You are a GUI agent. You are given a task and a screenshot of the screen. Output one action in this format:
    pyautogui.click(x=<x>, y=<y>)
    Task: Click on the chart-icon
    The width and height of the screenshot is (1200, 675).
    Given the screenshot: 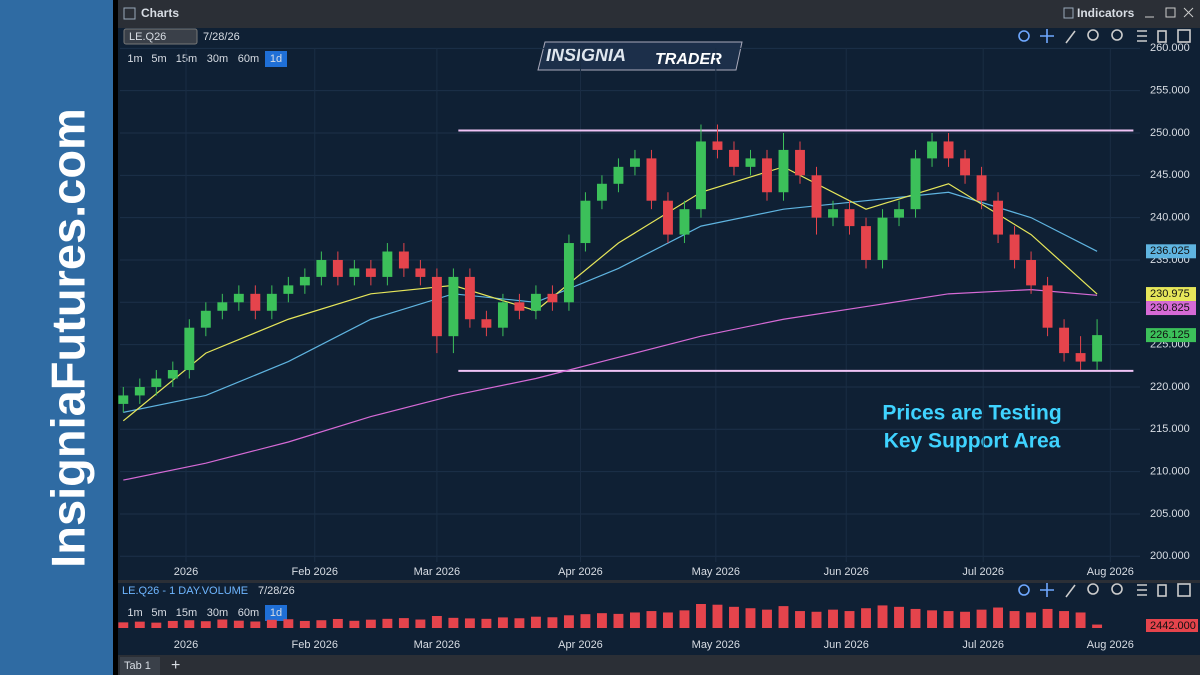 What is the action you would take?
    pyautogui.click(x=129, y=13)
    